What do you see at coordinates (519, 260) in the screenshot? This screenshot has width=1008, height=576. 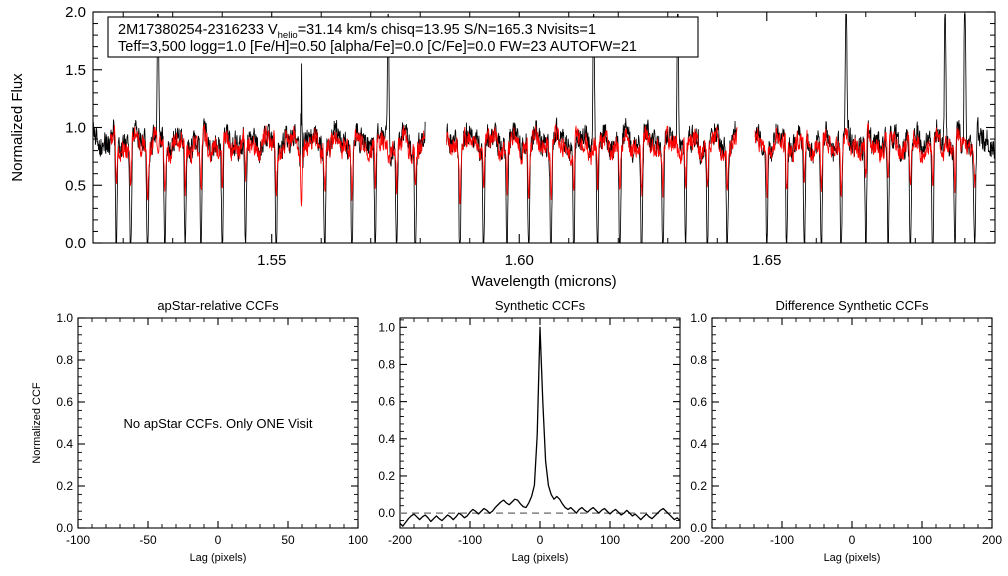 I see `spectrum-xtick-label: 1.60` at bounding box center [519, 260].